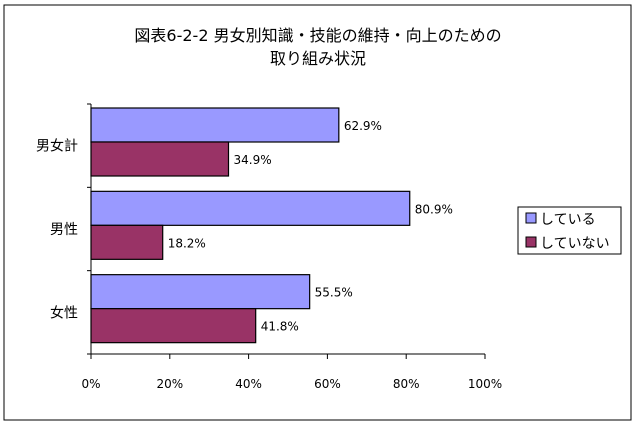 This screenshot has height=424, width=636. I want to click on category-label: 男性, so click(64, 230).